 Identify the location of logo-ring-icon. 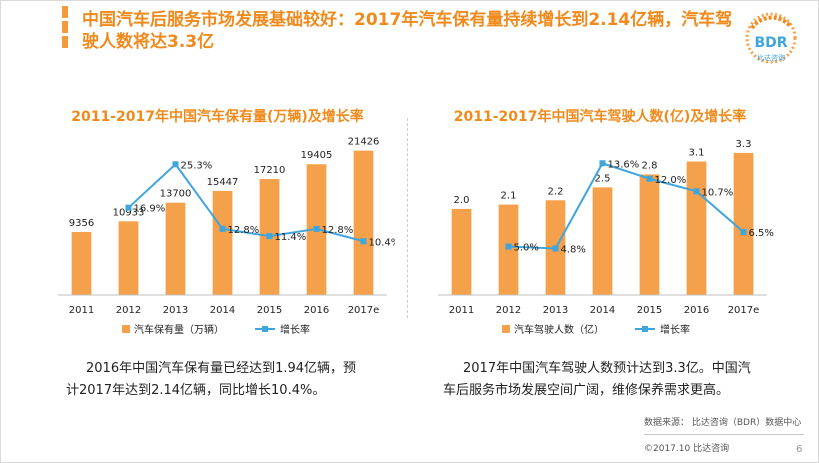
(771, 38).